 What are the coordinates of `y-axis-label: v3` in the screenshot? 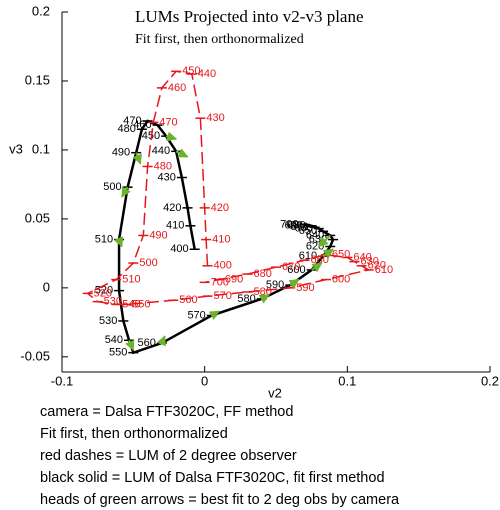 It's located at (16, 148).